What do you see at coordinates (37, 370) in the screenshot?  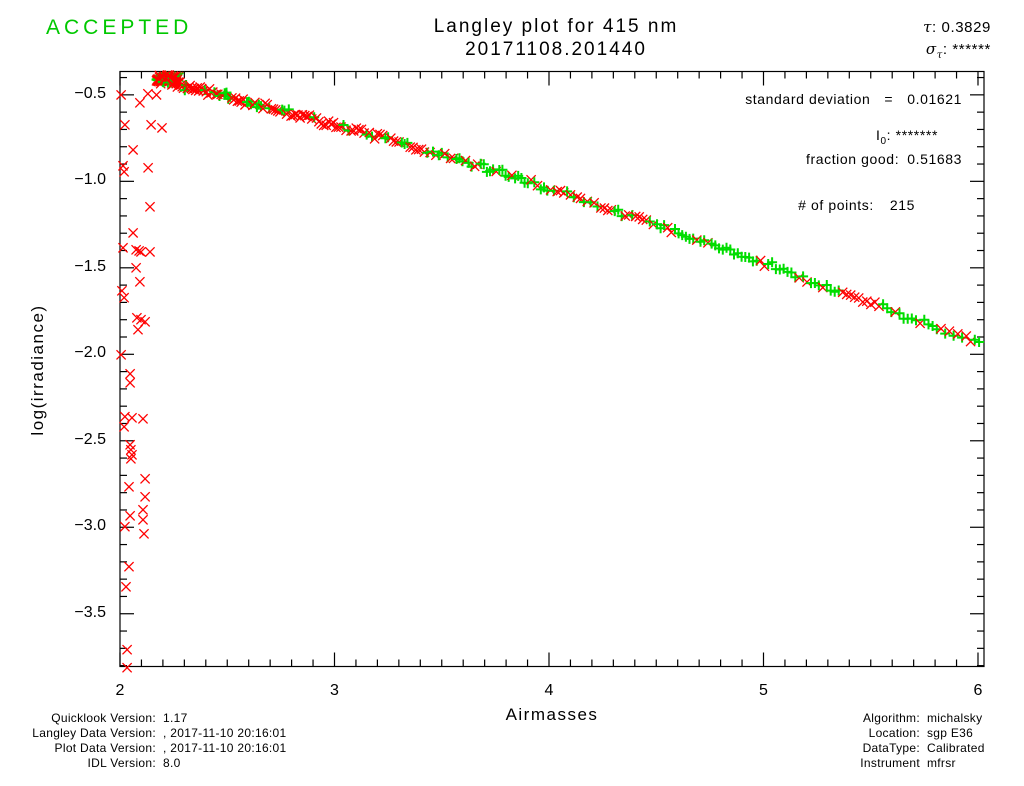 I see `y-axis-label: log(irradiance)` at bounding box center [37, 370].